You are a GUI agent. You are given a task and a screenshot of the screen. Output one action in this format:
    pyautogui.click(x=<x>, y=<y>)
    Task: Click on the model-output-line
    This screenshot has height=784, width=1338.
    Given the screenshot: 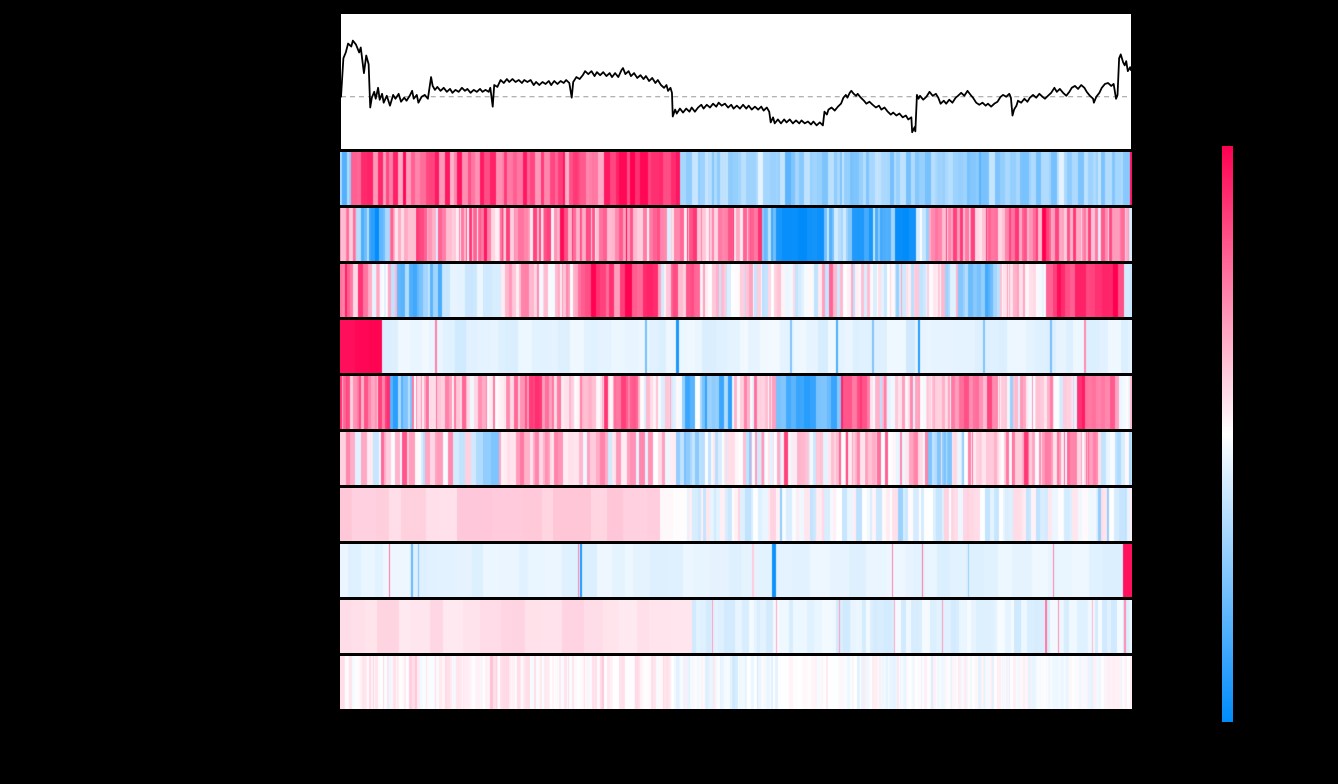 What is the action you would take?
    pyautogui.click(x=736, y=86)
    